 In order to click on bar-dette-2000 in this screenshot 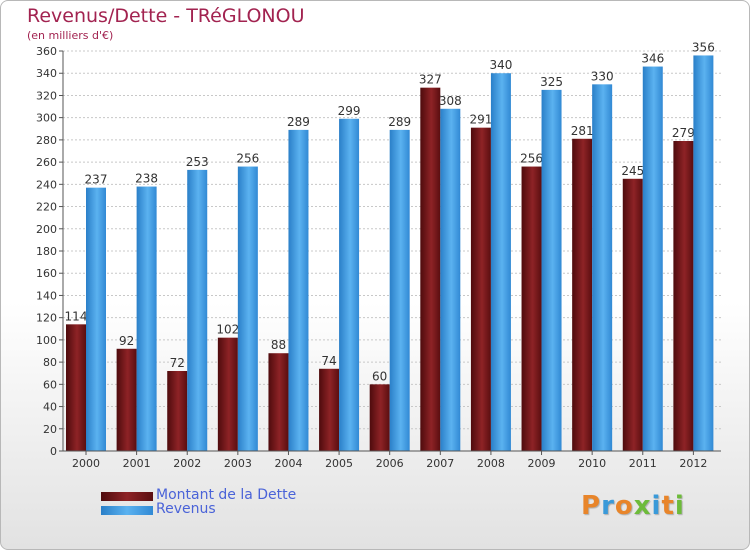, I will do `click(76, 387)`.